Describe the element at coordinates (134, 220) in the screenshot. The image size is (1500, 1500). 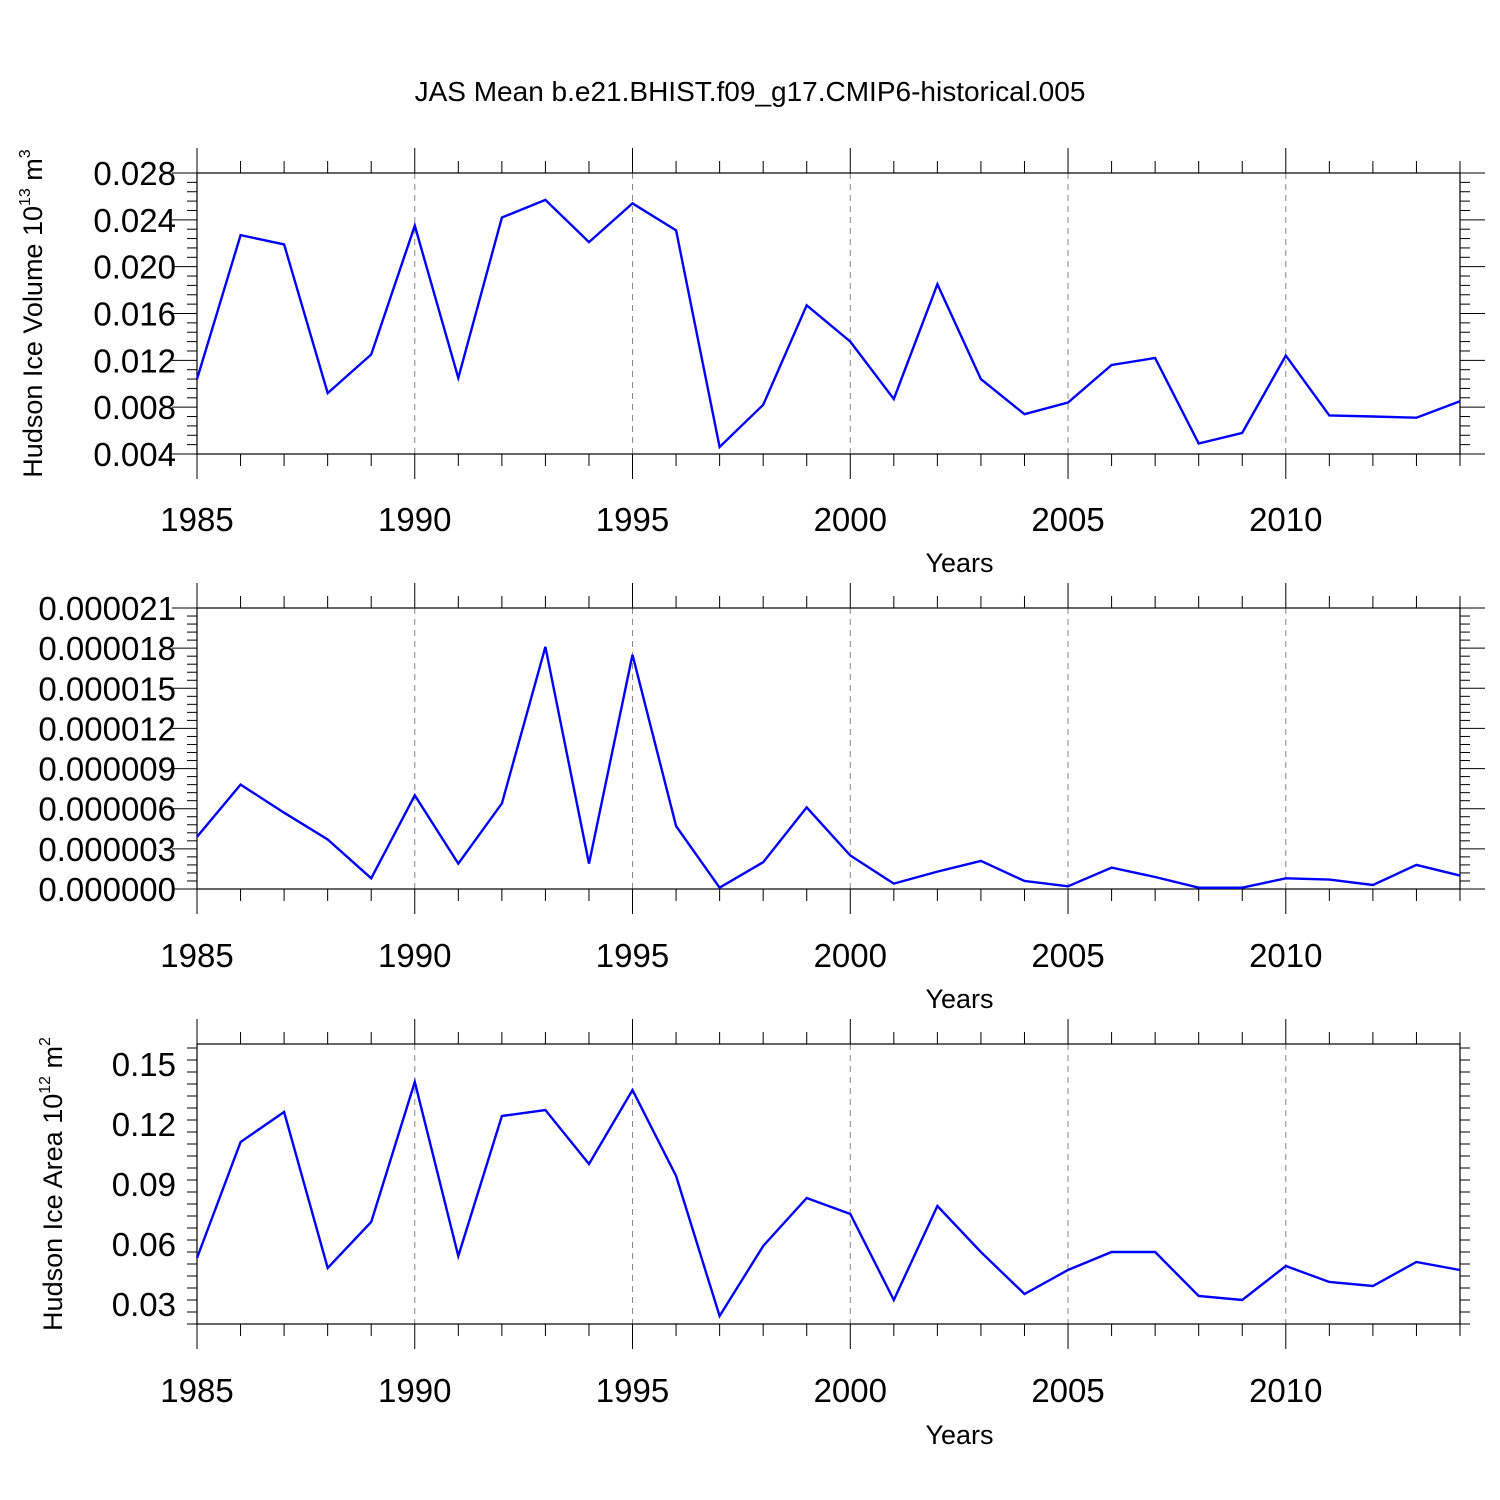
I see `y-tick-label: 0.024` at that location.